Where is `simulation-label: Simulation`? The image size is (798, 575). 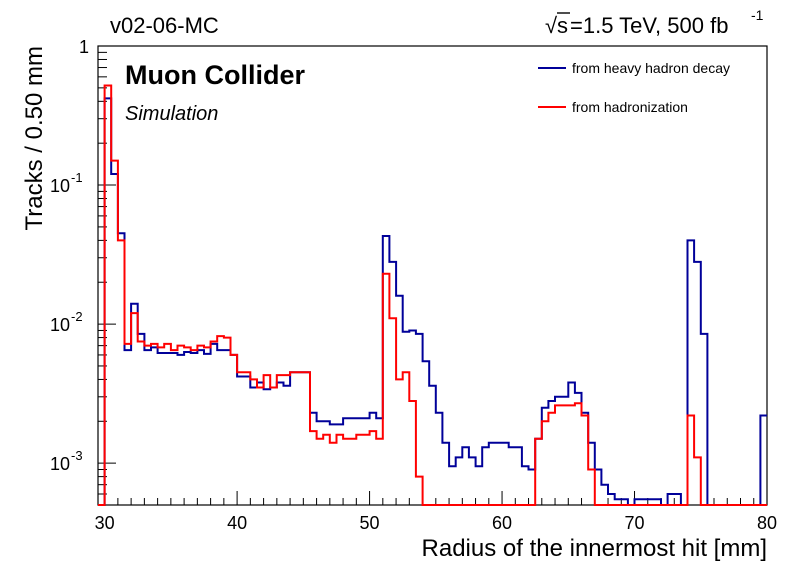
simulation-label: Simulation is located at coordinates (171, 114).